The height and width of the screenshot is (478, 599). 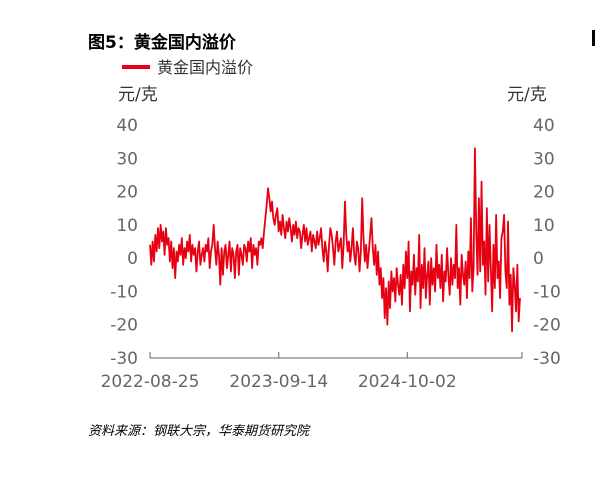 I want to click on x-tick-label: 2023-09-14, so click(x=278, y=382).